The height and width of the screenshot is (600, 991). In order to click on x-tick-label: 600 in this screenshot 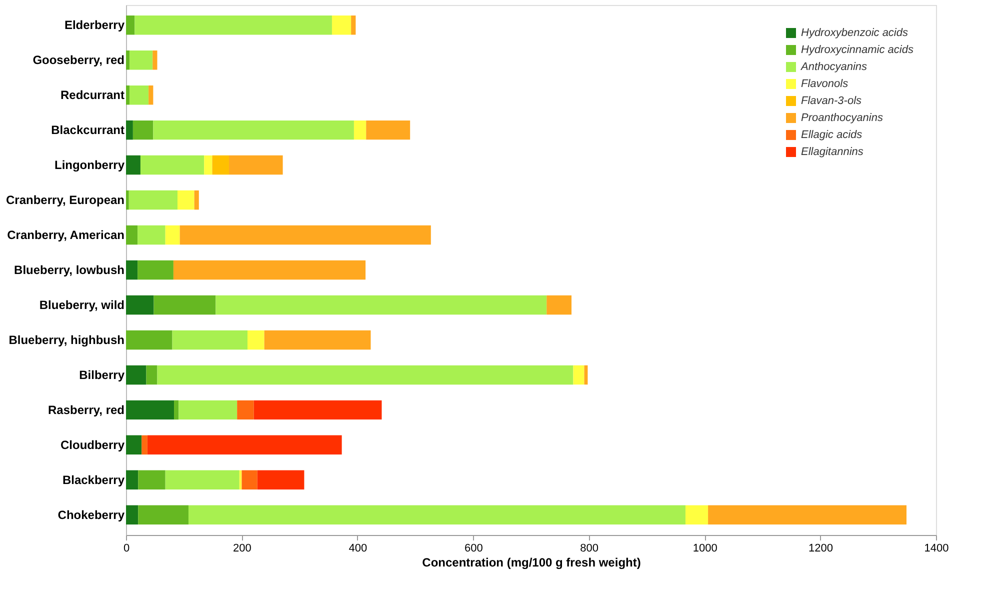, I will do `click(473, 548)`.